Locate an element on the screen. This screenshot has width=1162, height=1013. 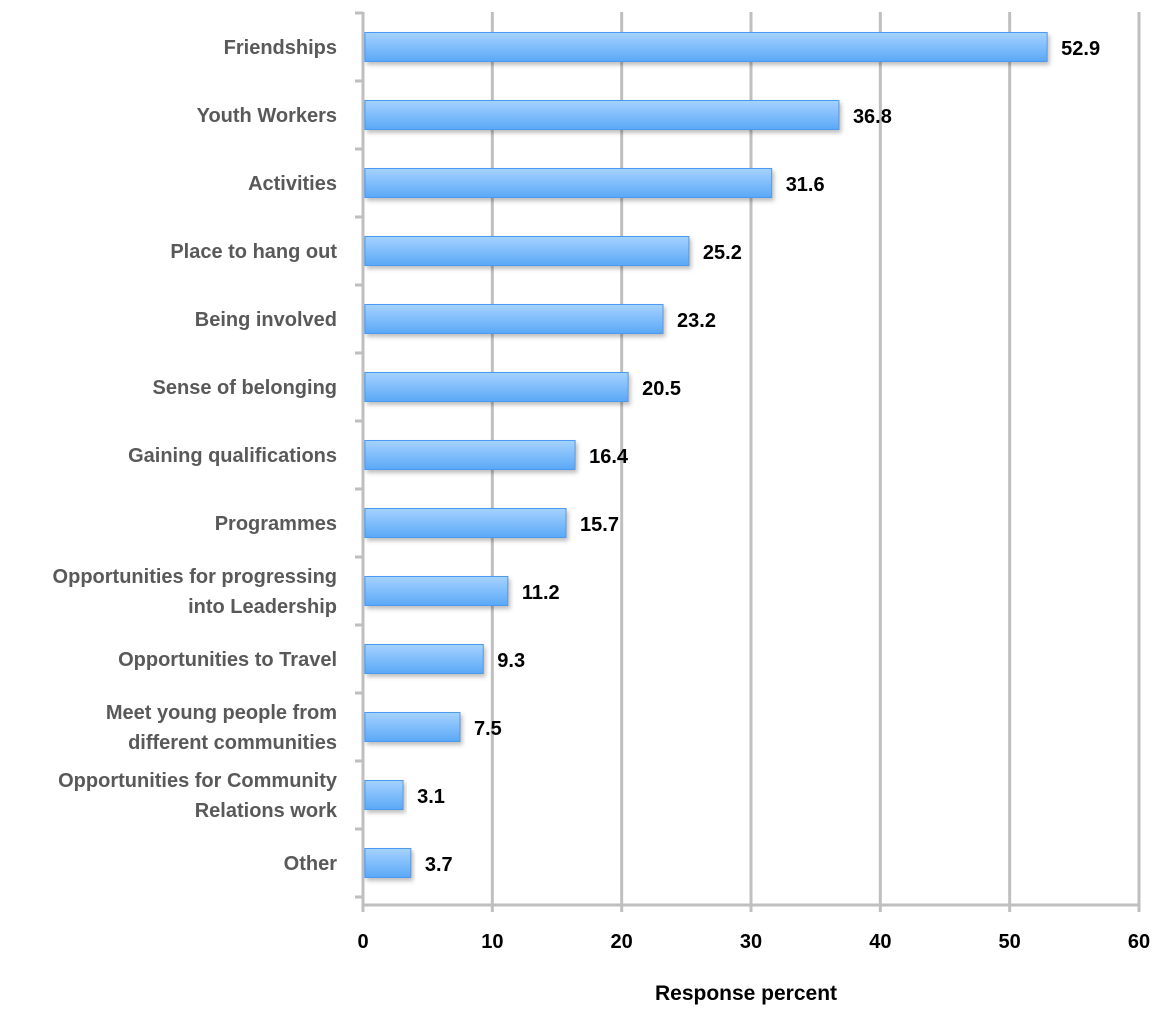
category-label: Sense of belonging is located at coordinates (245, 388).